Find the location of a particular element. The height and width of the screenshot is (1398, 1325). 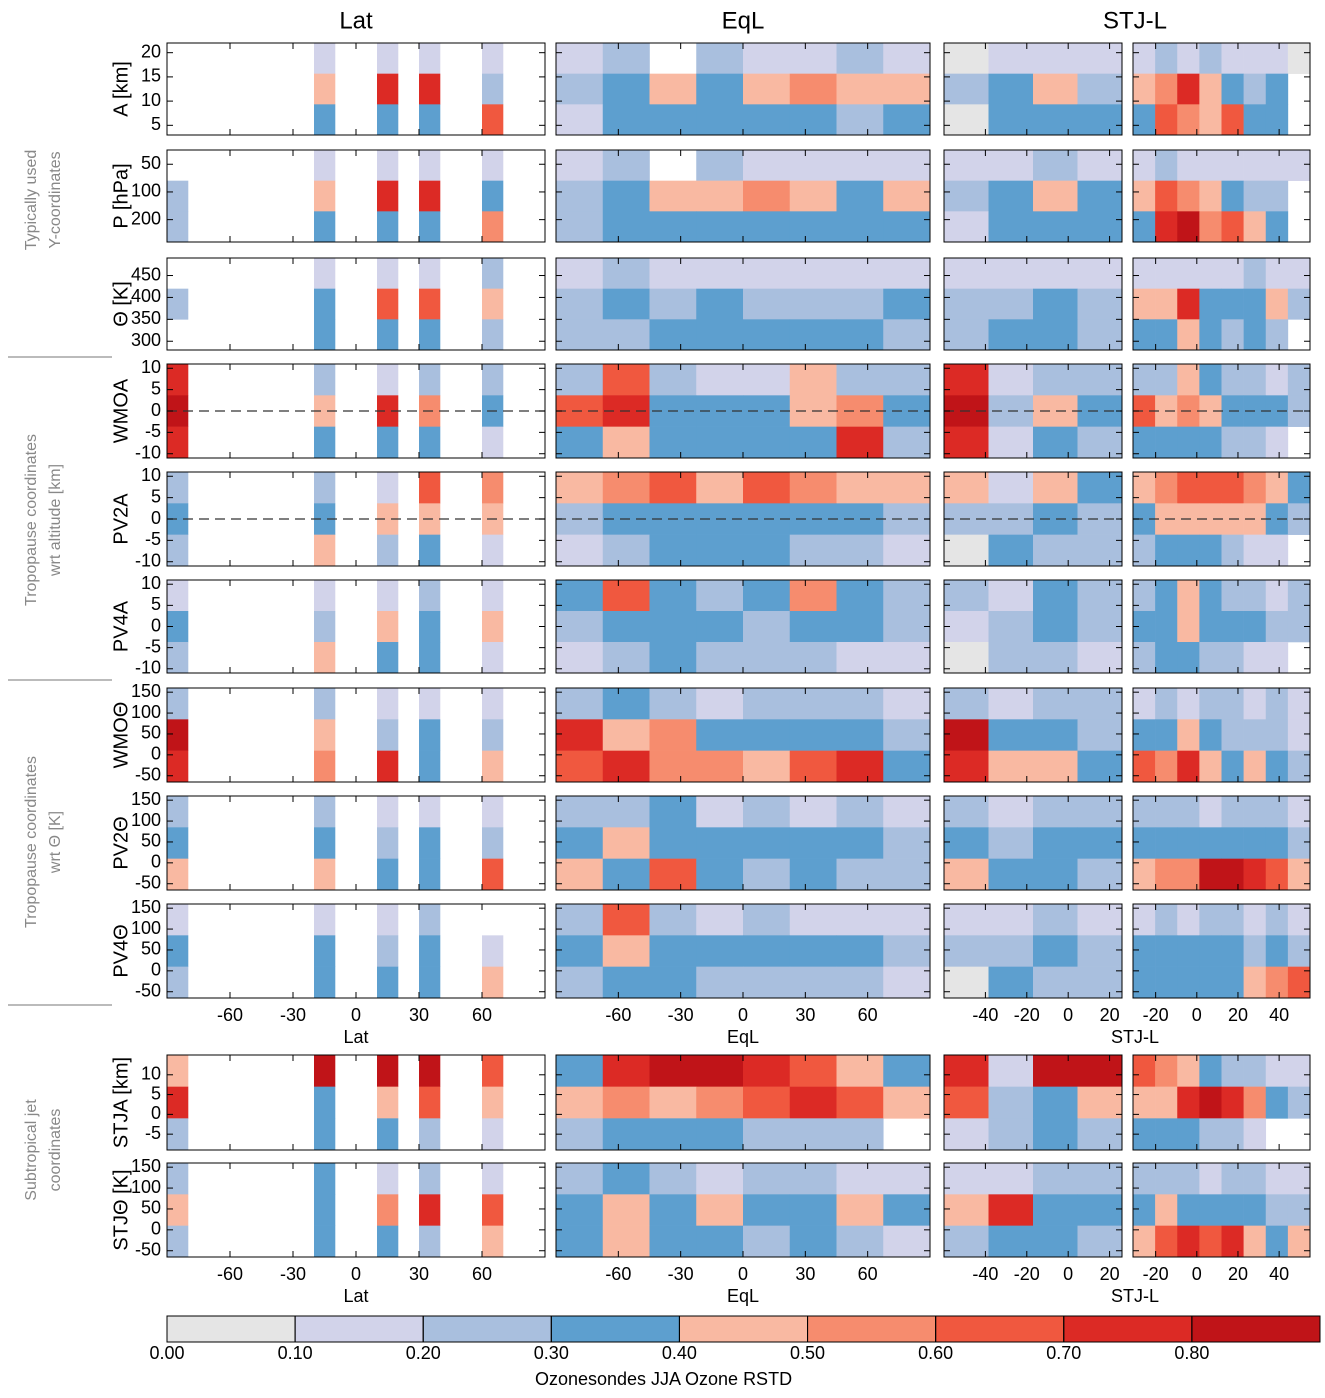

y-tick-label: 150 is located at coordinates (146, 799).